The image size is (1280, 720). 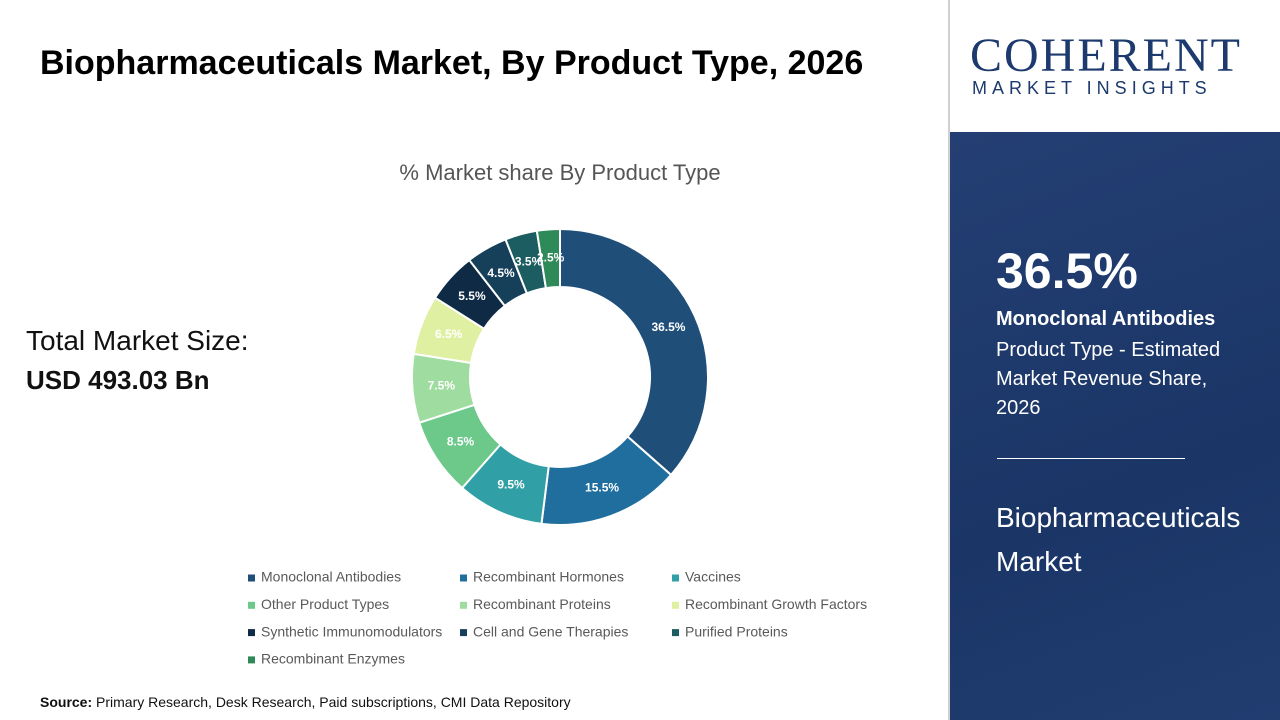 What do you see at coordinates (66, 702) in the screenshot?
I see `source-label: Source:` at bounding box center [66, 702].